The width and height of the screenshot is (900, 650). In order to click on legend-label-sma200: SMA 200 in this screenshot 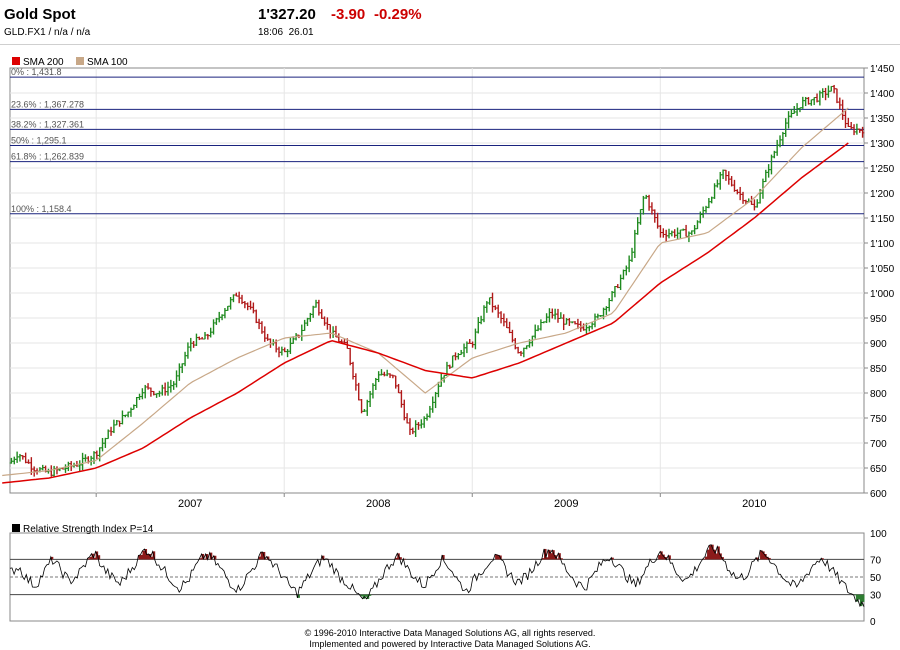, I will do `click(43, 62)`.